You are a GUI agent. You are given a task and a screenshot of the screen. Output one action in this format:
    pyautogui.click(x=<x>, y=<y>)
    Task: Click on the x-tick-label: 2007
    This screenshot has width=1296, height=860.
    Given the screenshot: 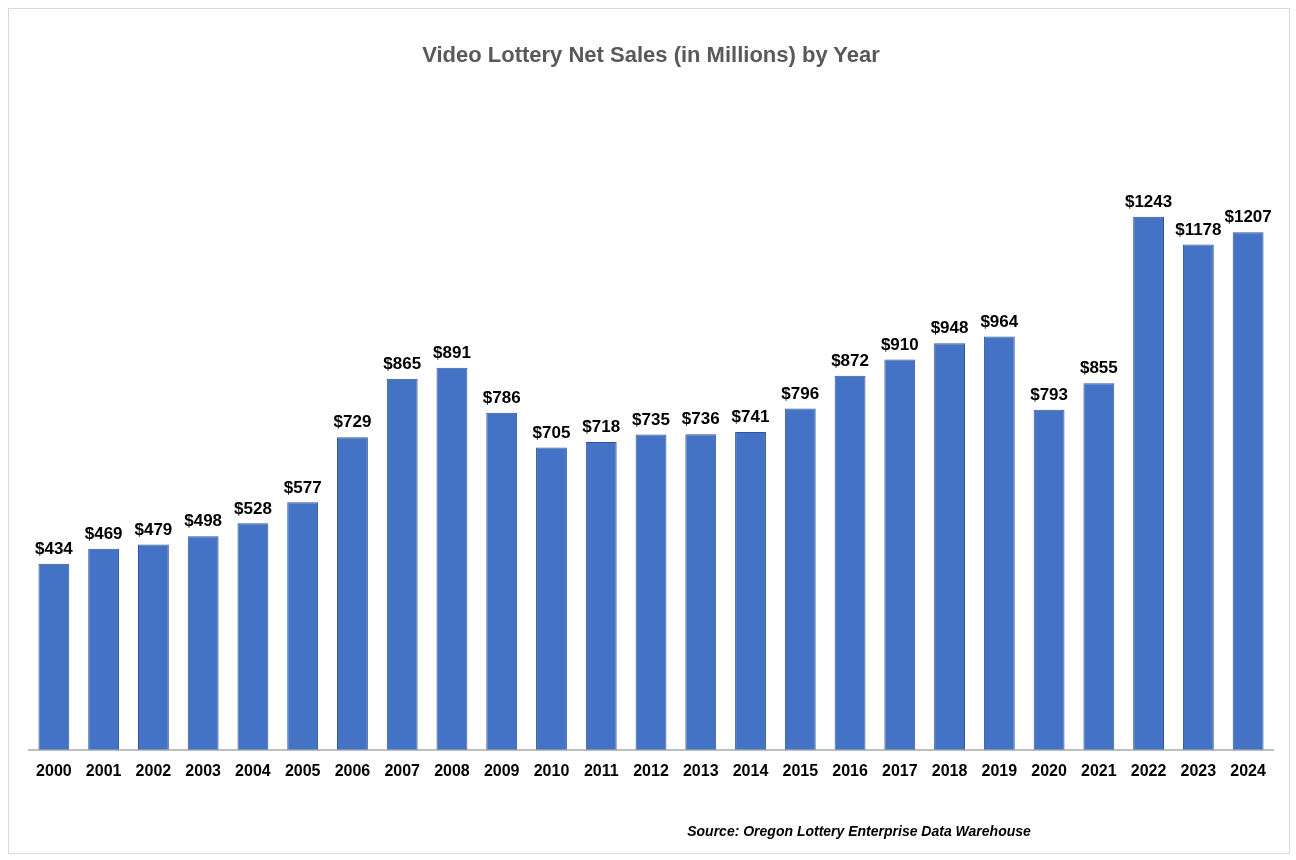 What is the action you would take?
    pyautogui.click(x=402, y=770)
    